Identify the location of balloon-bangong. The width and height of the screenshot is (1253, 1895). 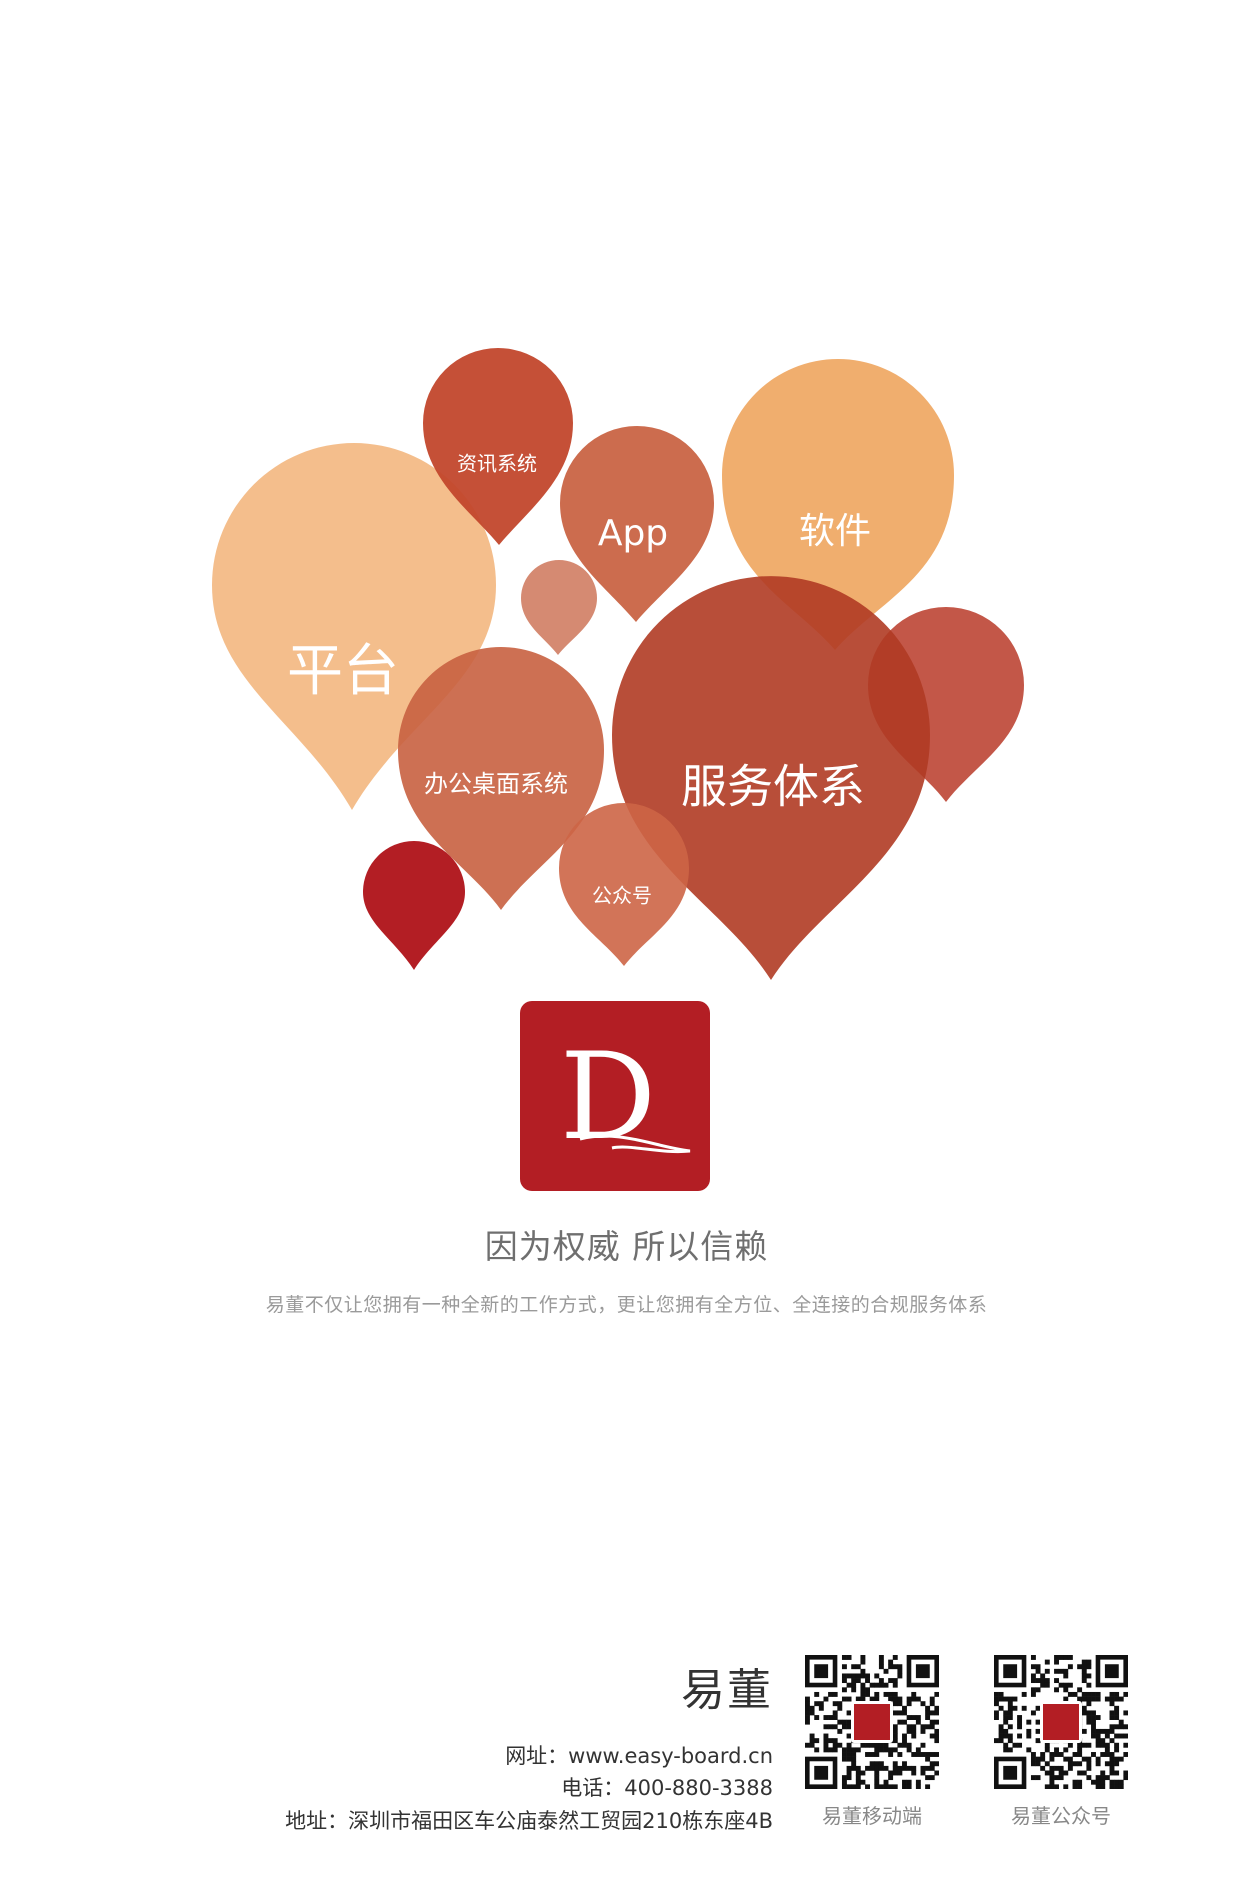
(501, 778).